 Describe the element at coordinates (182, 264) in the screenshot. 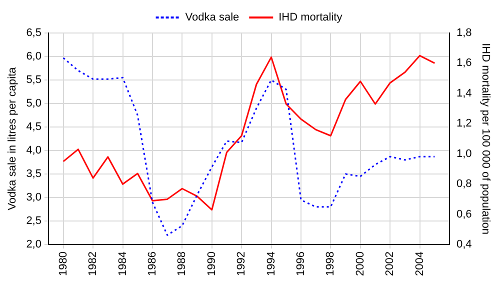

I see `x-tick-label: 1988` at that location.